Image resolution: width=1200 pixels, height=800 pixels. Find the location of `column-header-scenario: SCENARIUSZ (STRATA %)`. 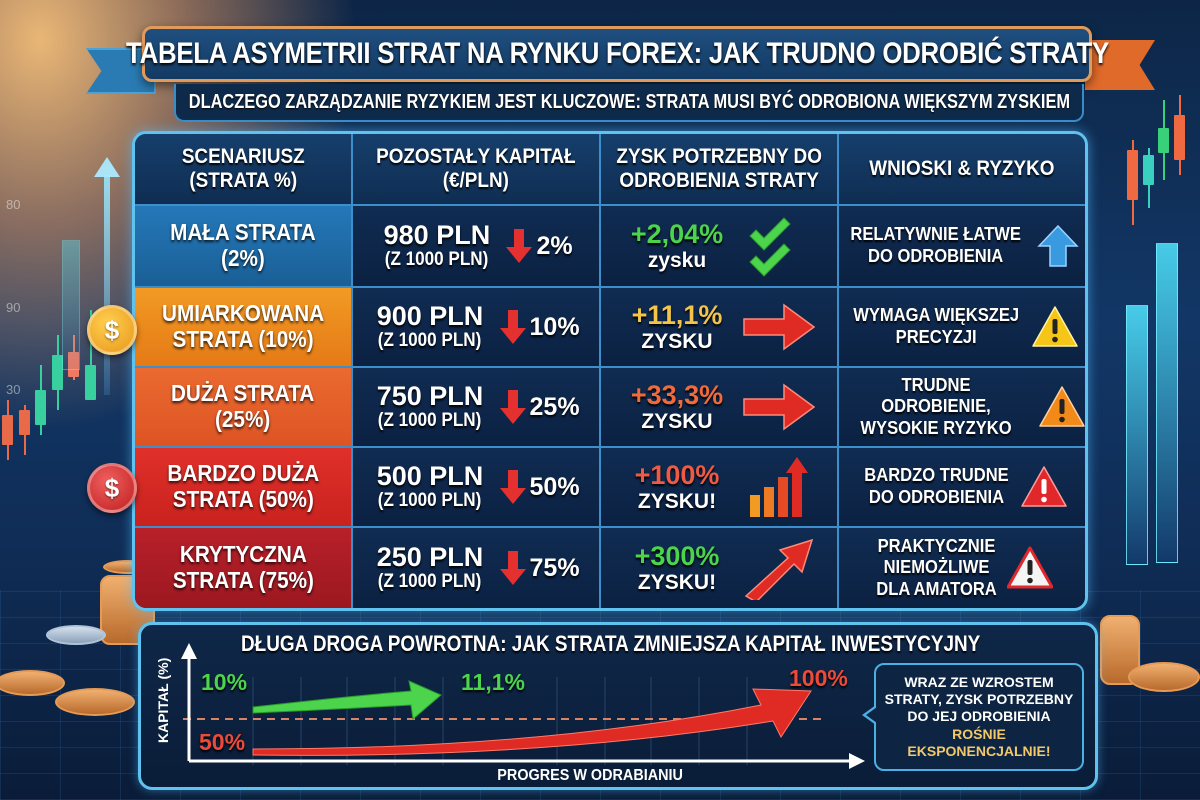

column-header-scenario: SCENARIUSZ (STRATA %) is located at coordinates (244, 169).